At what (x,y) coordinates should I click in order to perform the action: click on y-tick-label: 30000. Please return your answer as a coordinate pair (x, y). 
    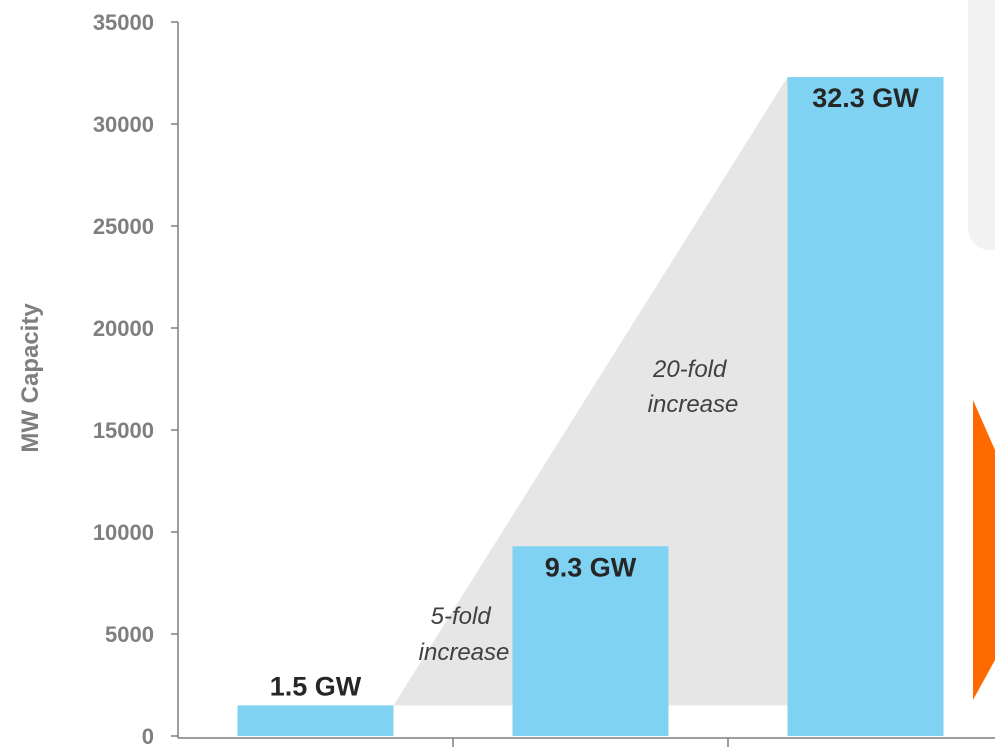
    Looking at the image, I should click on (123, 124).